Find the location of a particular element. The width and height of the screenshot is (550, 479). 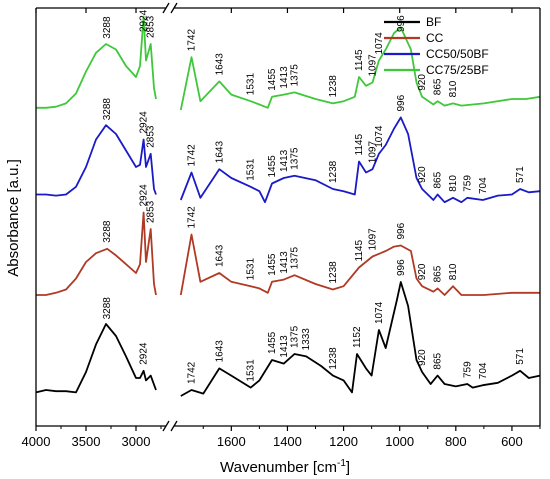

x-tick-label: 3500 is located at coordinates (86, 441).